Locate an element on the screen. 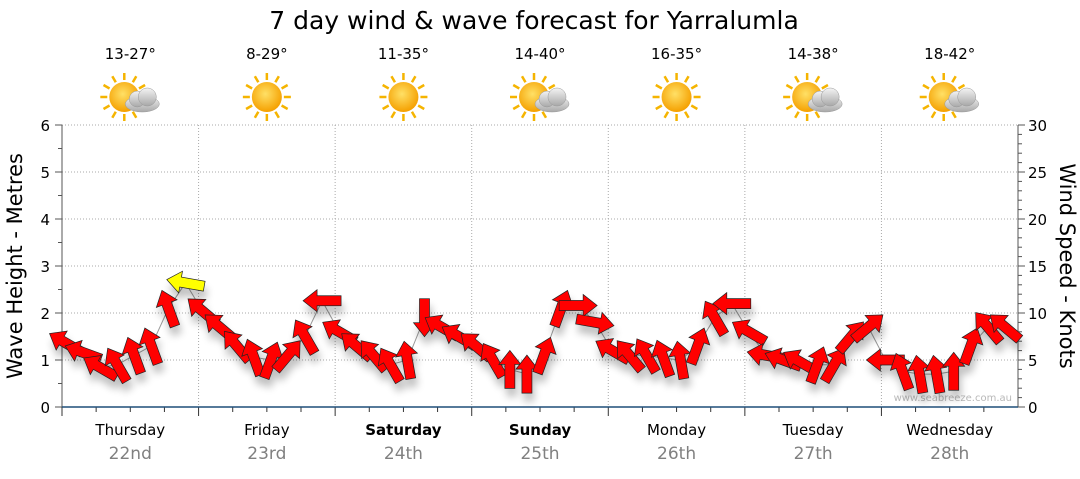  y-tick-label-left: 1 is located at coordinates (45, 361).